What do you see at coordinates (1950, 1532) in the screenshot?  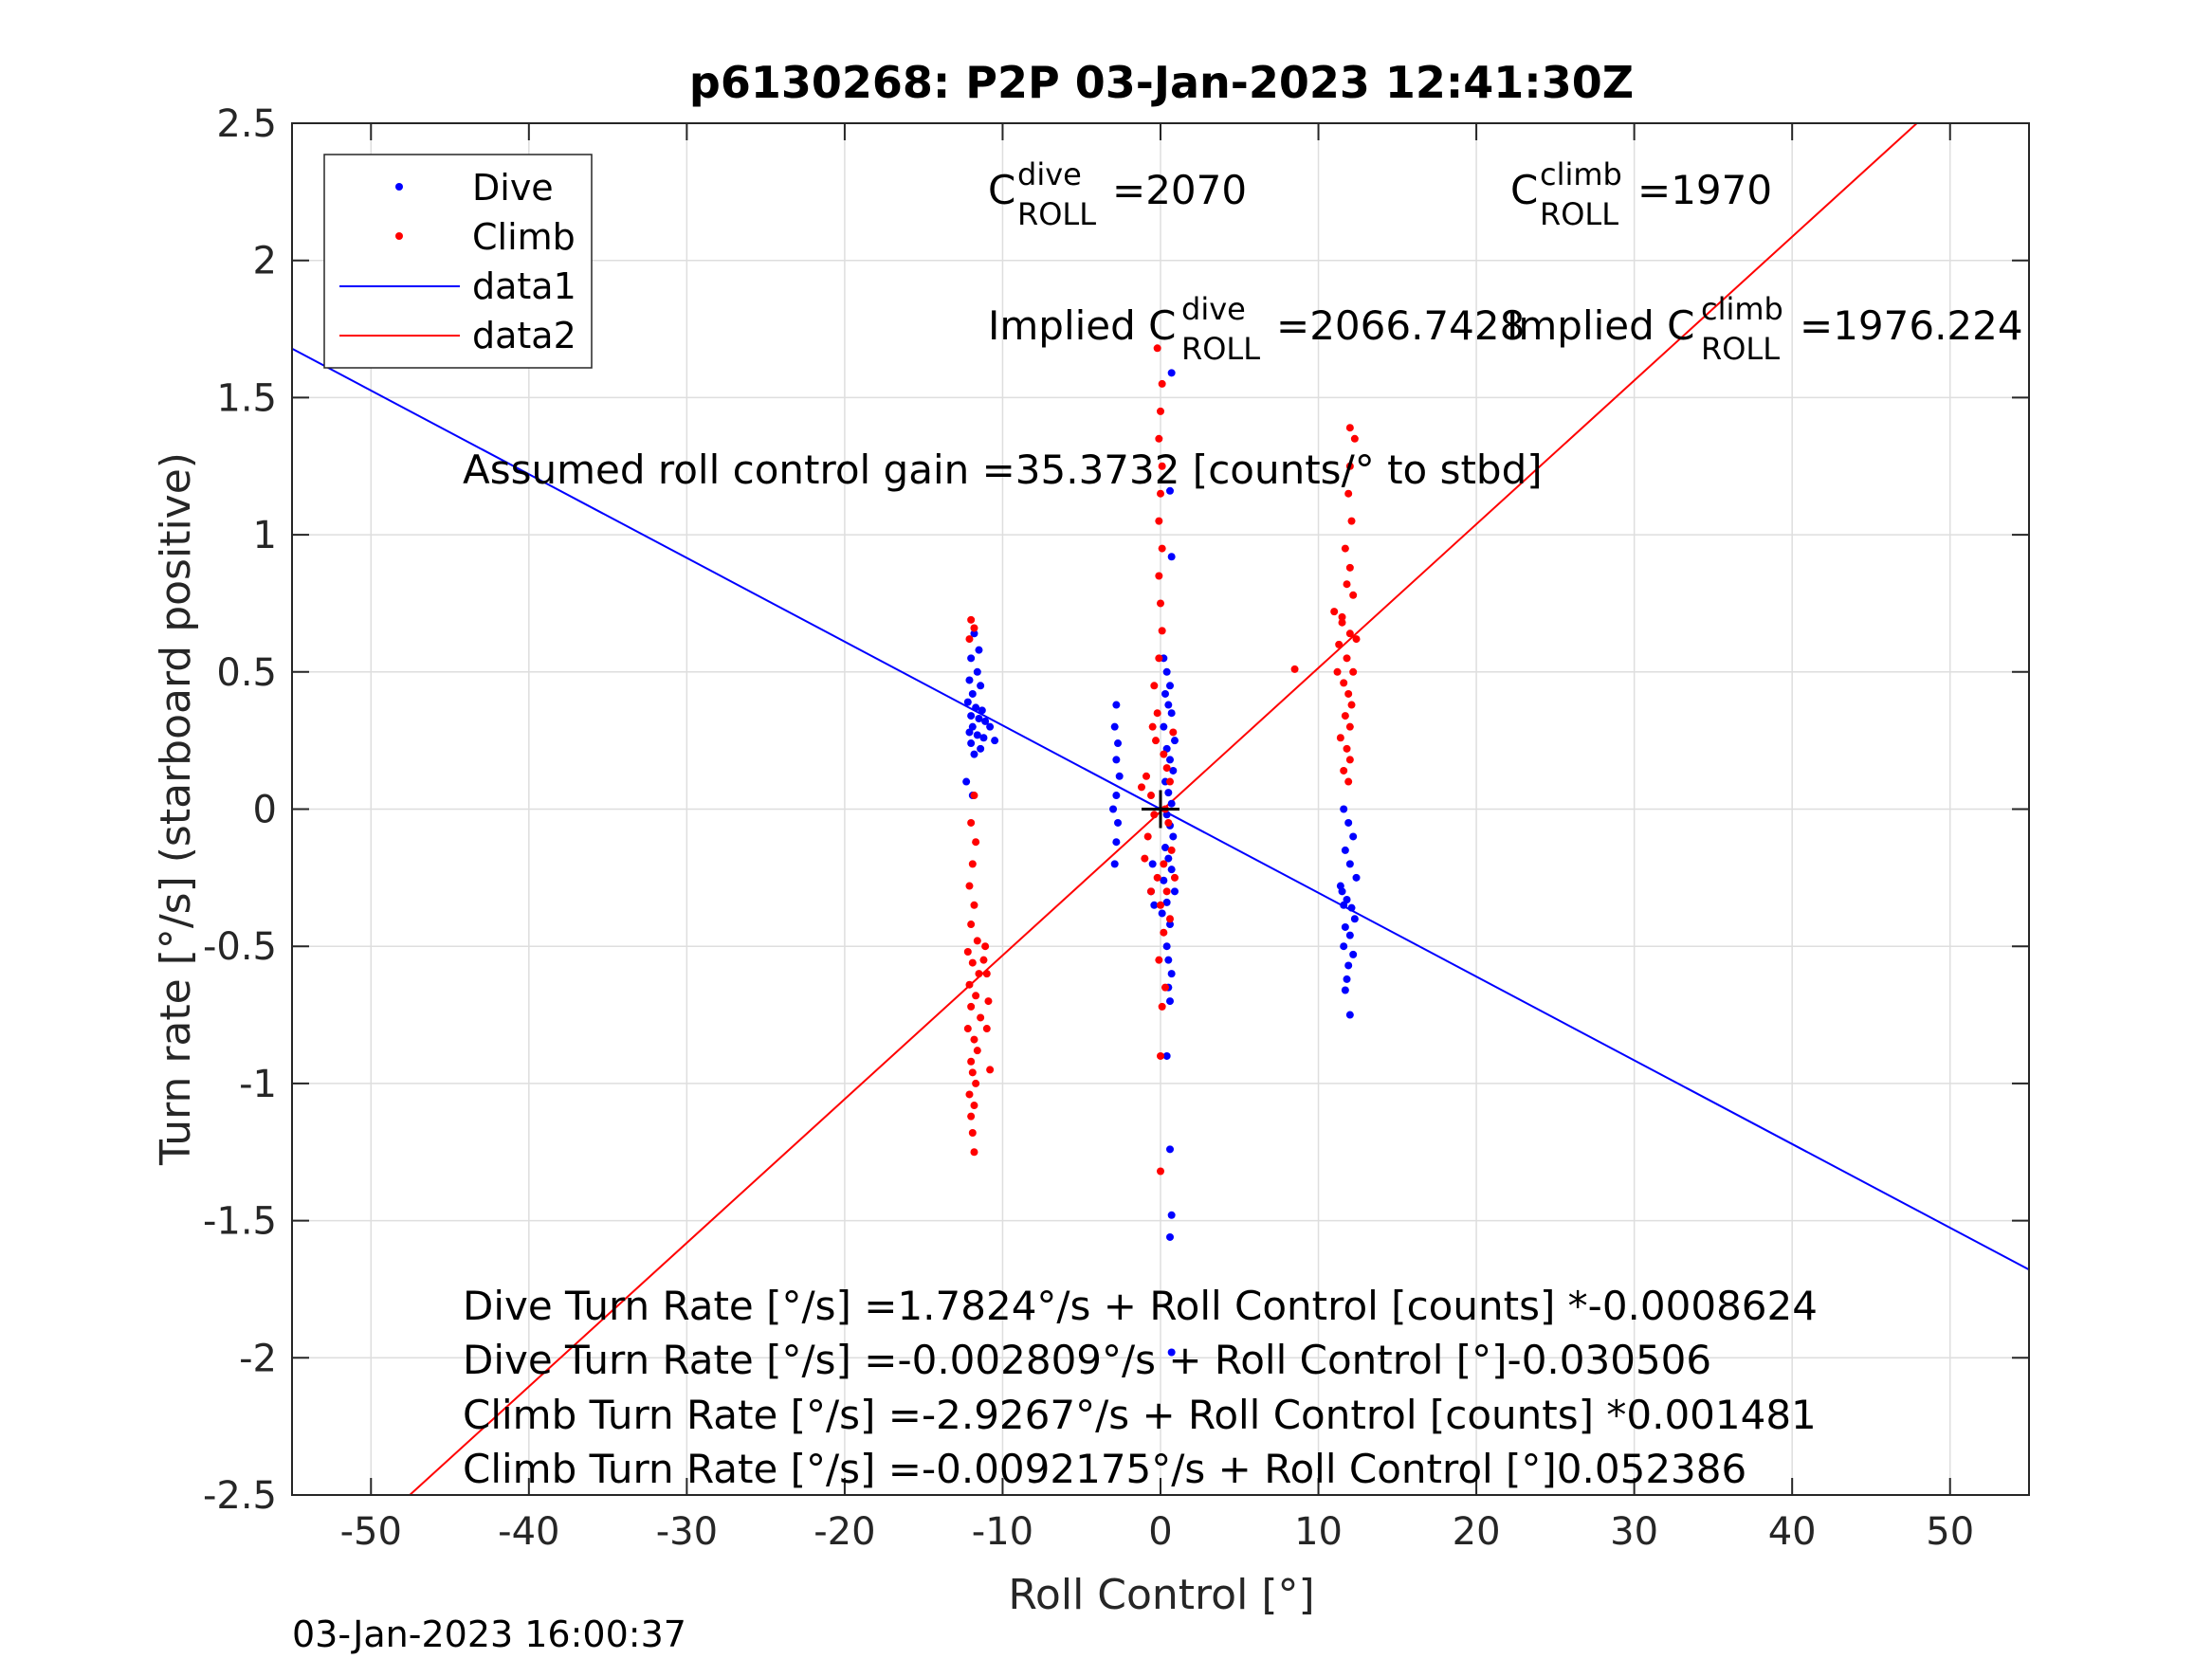 I see `x-tick-label: 50` at bounding box center [1950, 1532].